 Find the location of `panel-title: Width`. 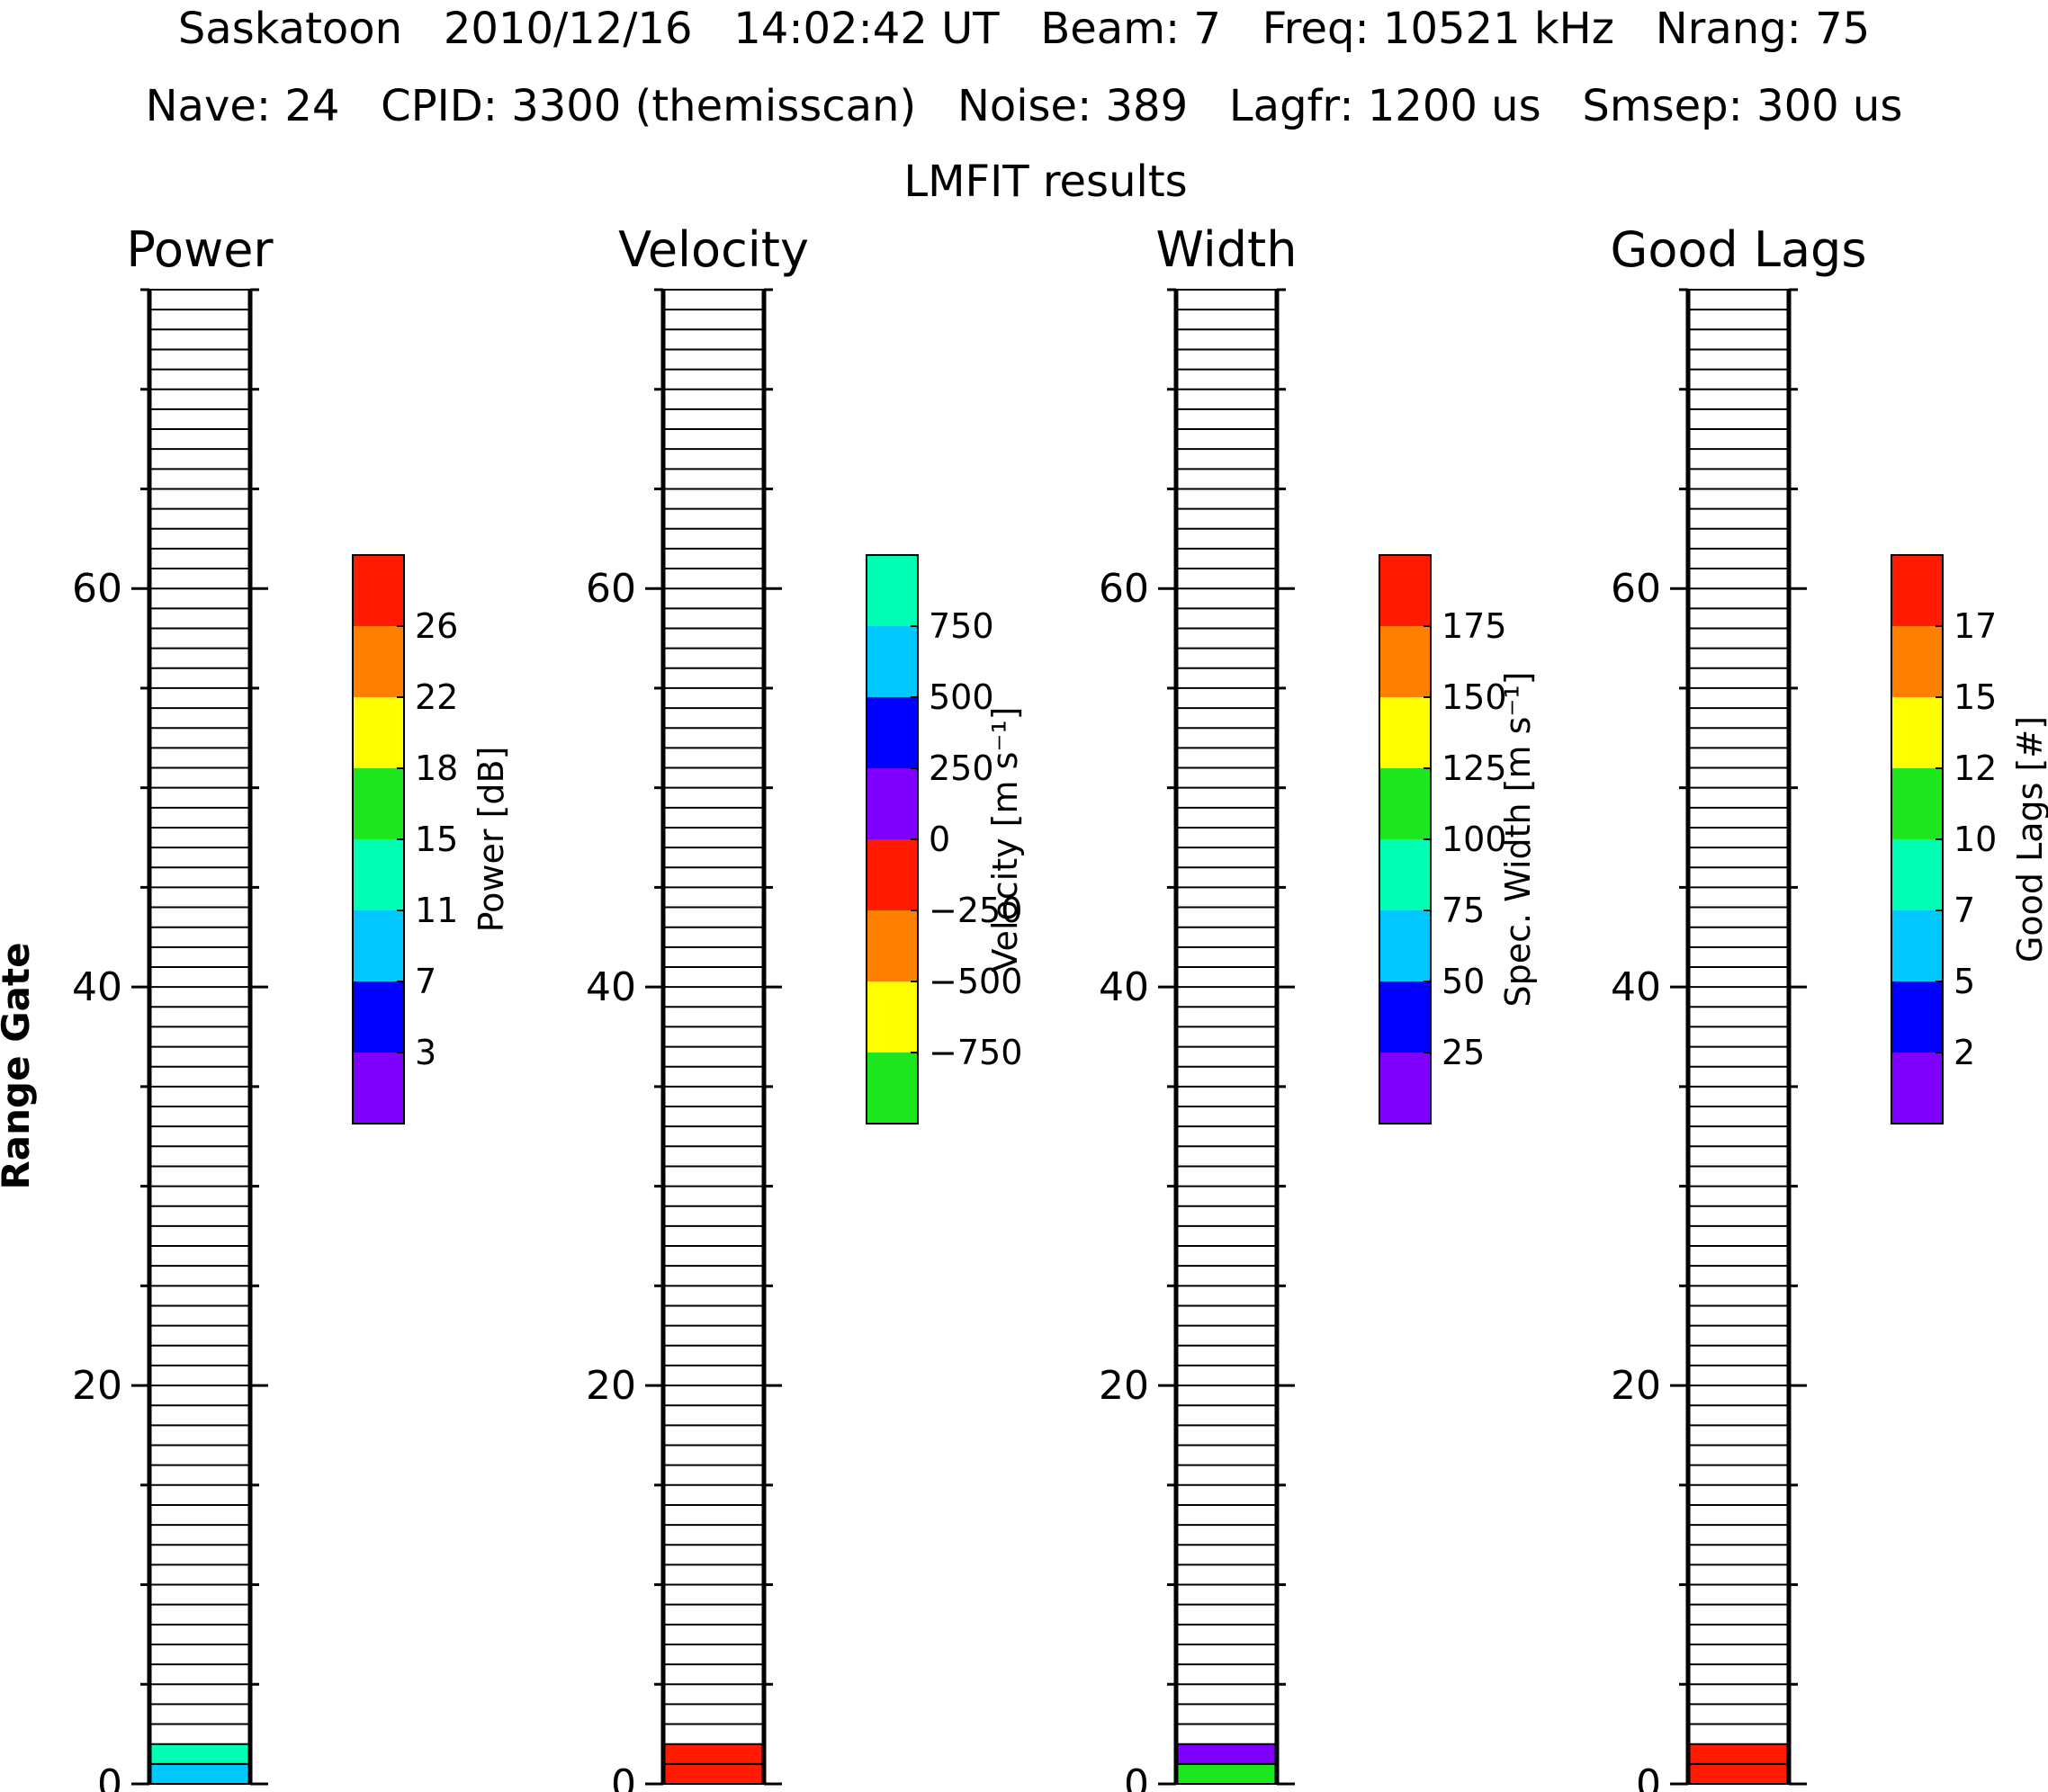

panel-title: Width is located at coordinates (1227, 249).